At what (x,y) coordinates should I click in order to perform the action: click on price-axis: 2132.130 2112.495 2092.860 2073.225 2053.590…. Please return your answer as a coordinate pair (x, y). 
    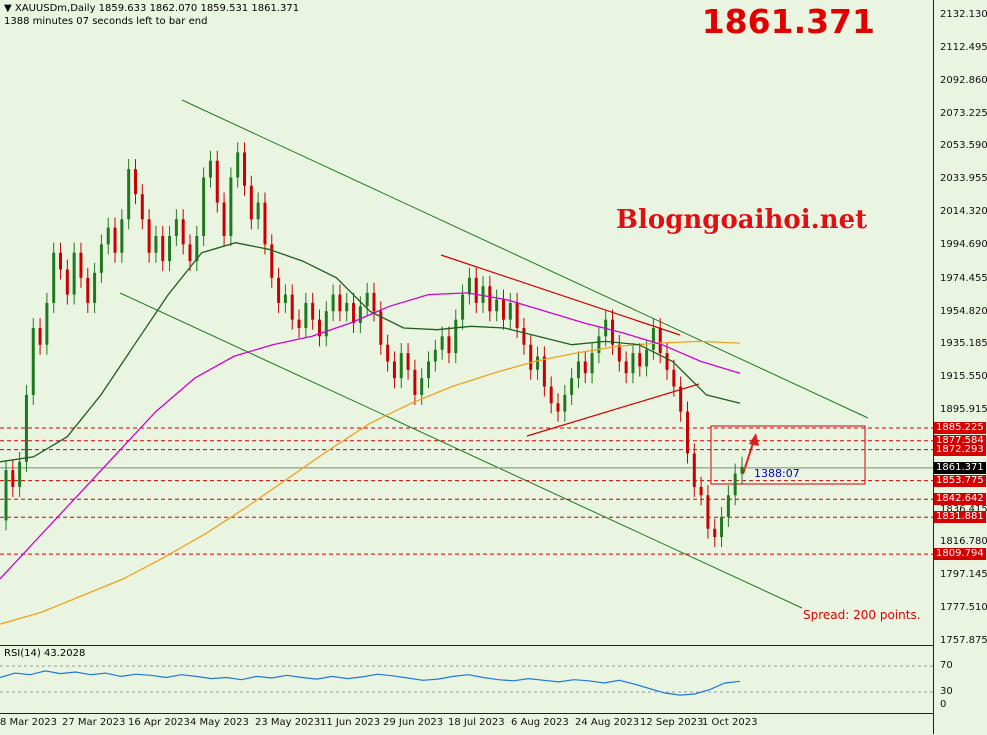
    Looking at the image, I should click on (960, 367).